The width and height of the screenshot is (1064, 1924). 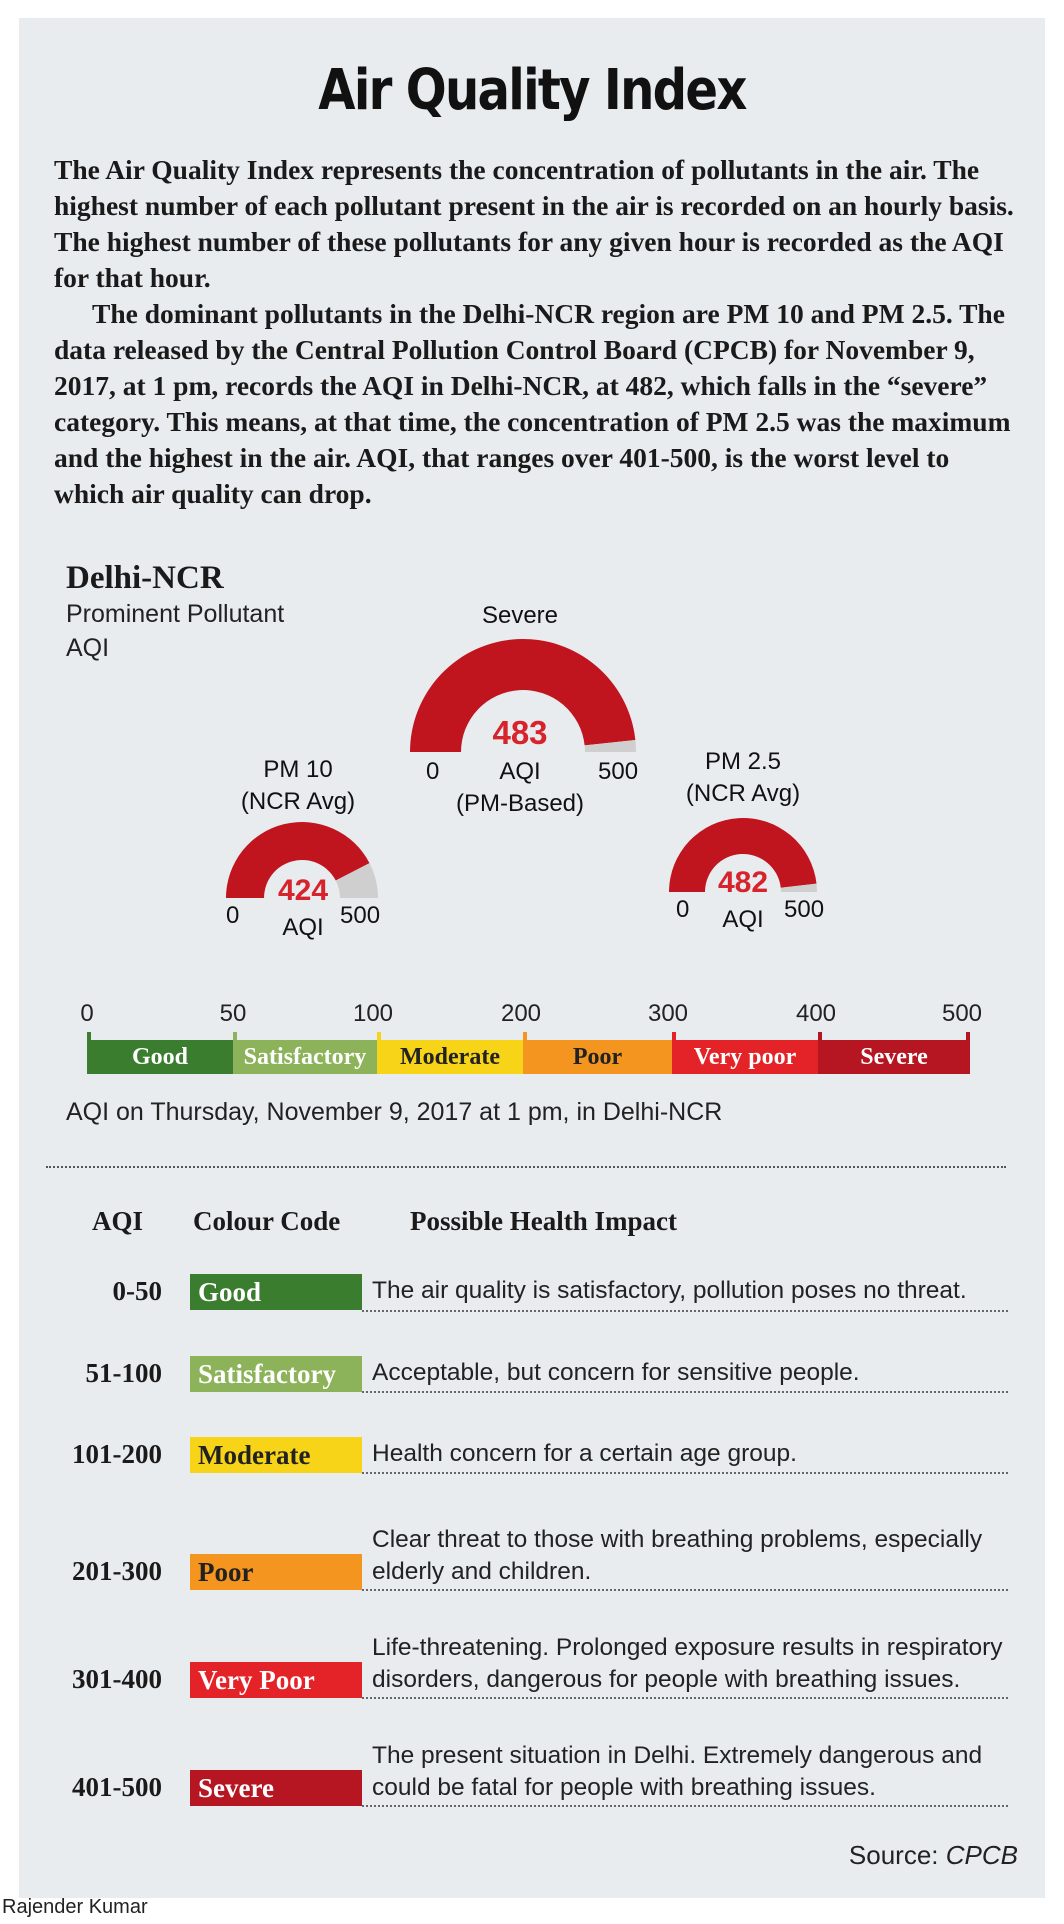 I want to click on source-label: Source:, so click(x=897, y=1855).